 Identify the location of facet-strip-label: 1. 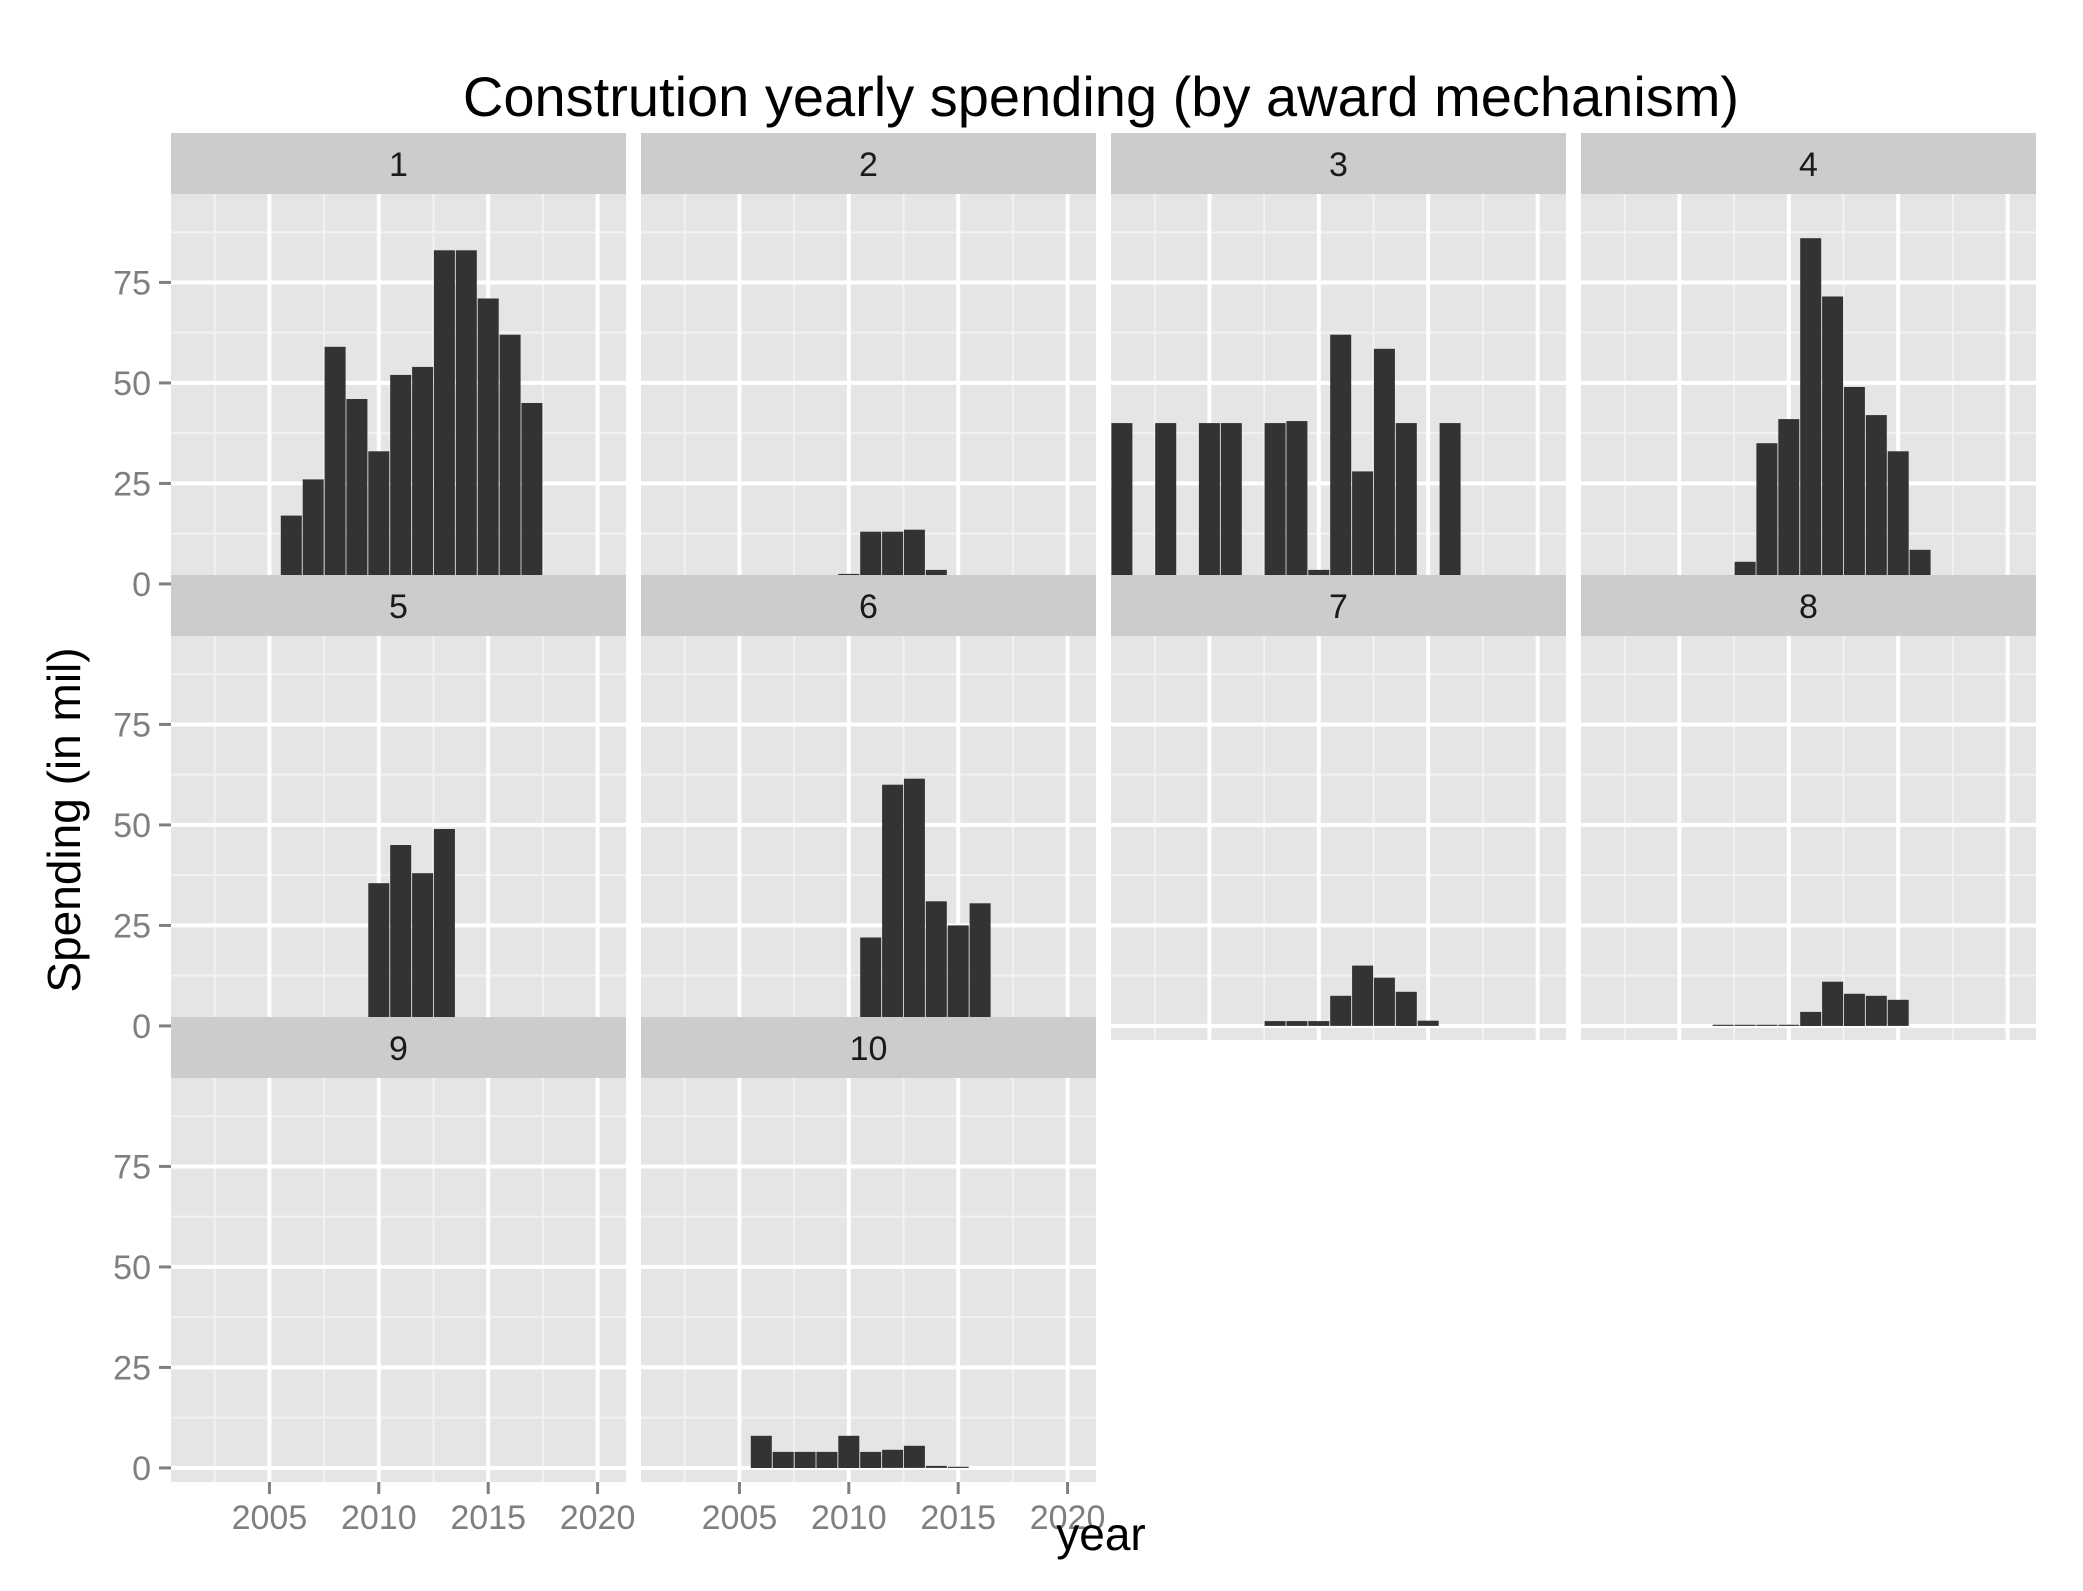
(398, 165).